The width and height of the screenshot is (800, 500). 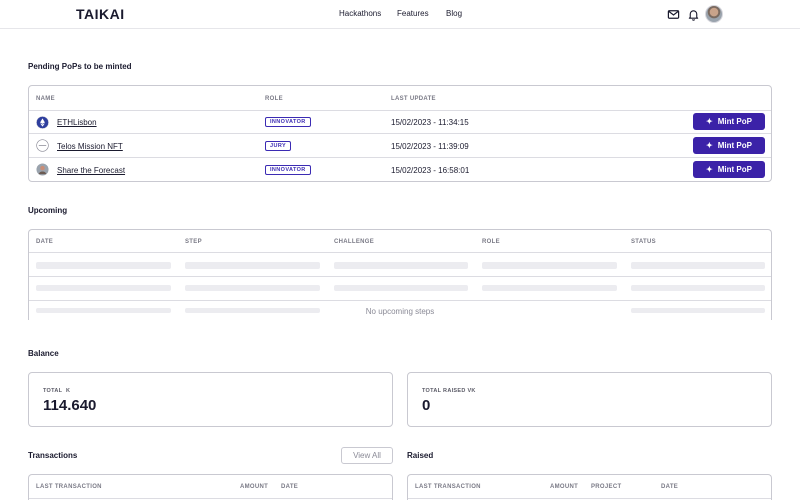 What do you see at coordinates (714, 14) in the screenshot?
I see `user-avatar` at bounding box center [714, 14].